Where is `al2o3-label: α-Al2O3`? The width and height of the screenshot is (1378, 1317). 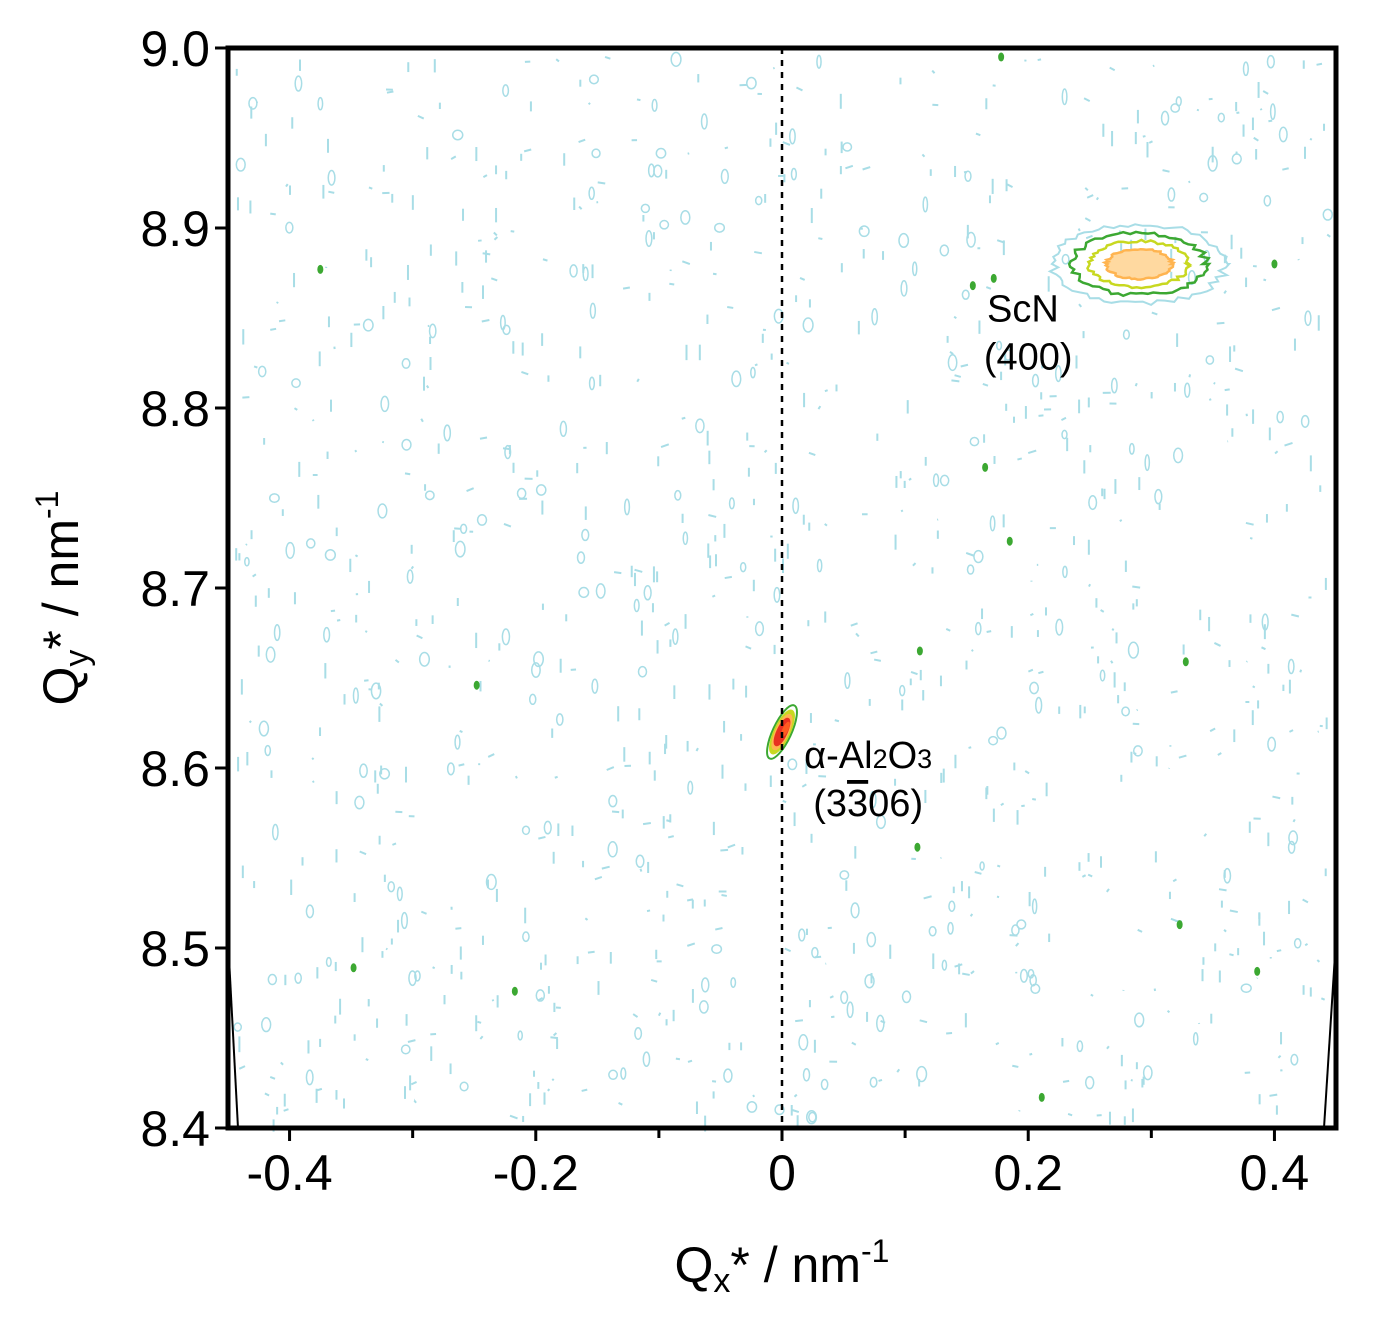
al2o3-label: α-Al2O3 is located at coordinates (868, 756).